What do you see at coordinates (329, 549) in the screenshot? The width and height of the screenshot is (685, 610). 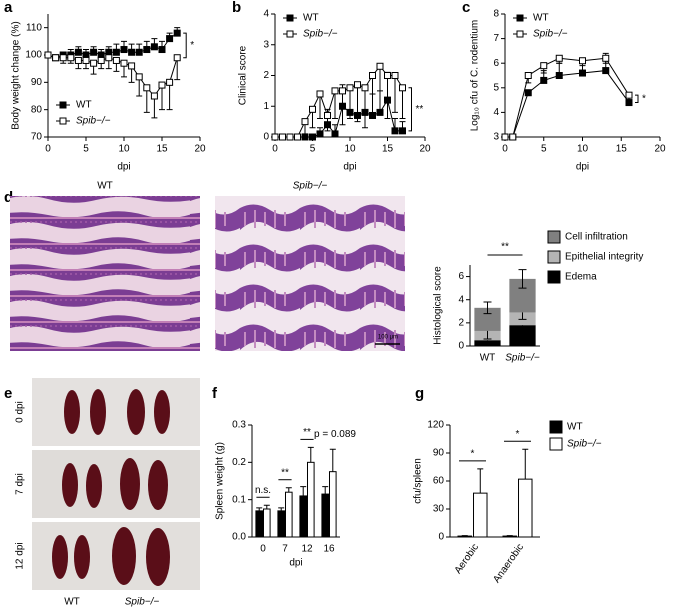 I see `x-tick-label: 16` at bounding box center [329, 549].